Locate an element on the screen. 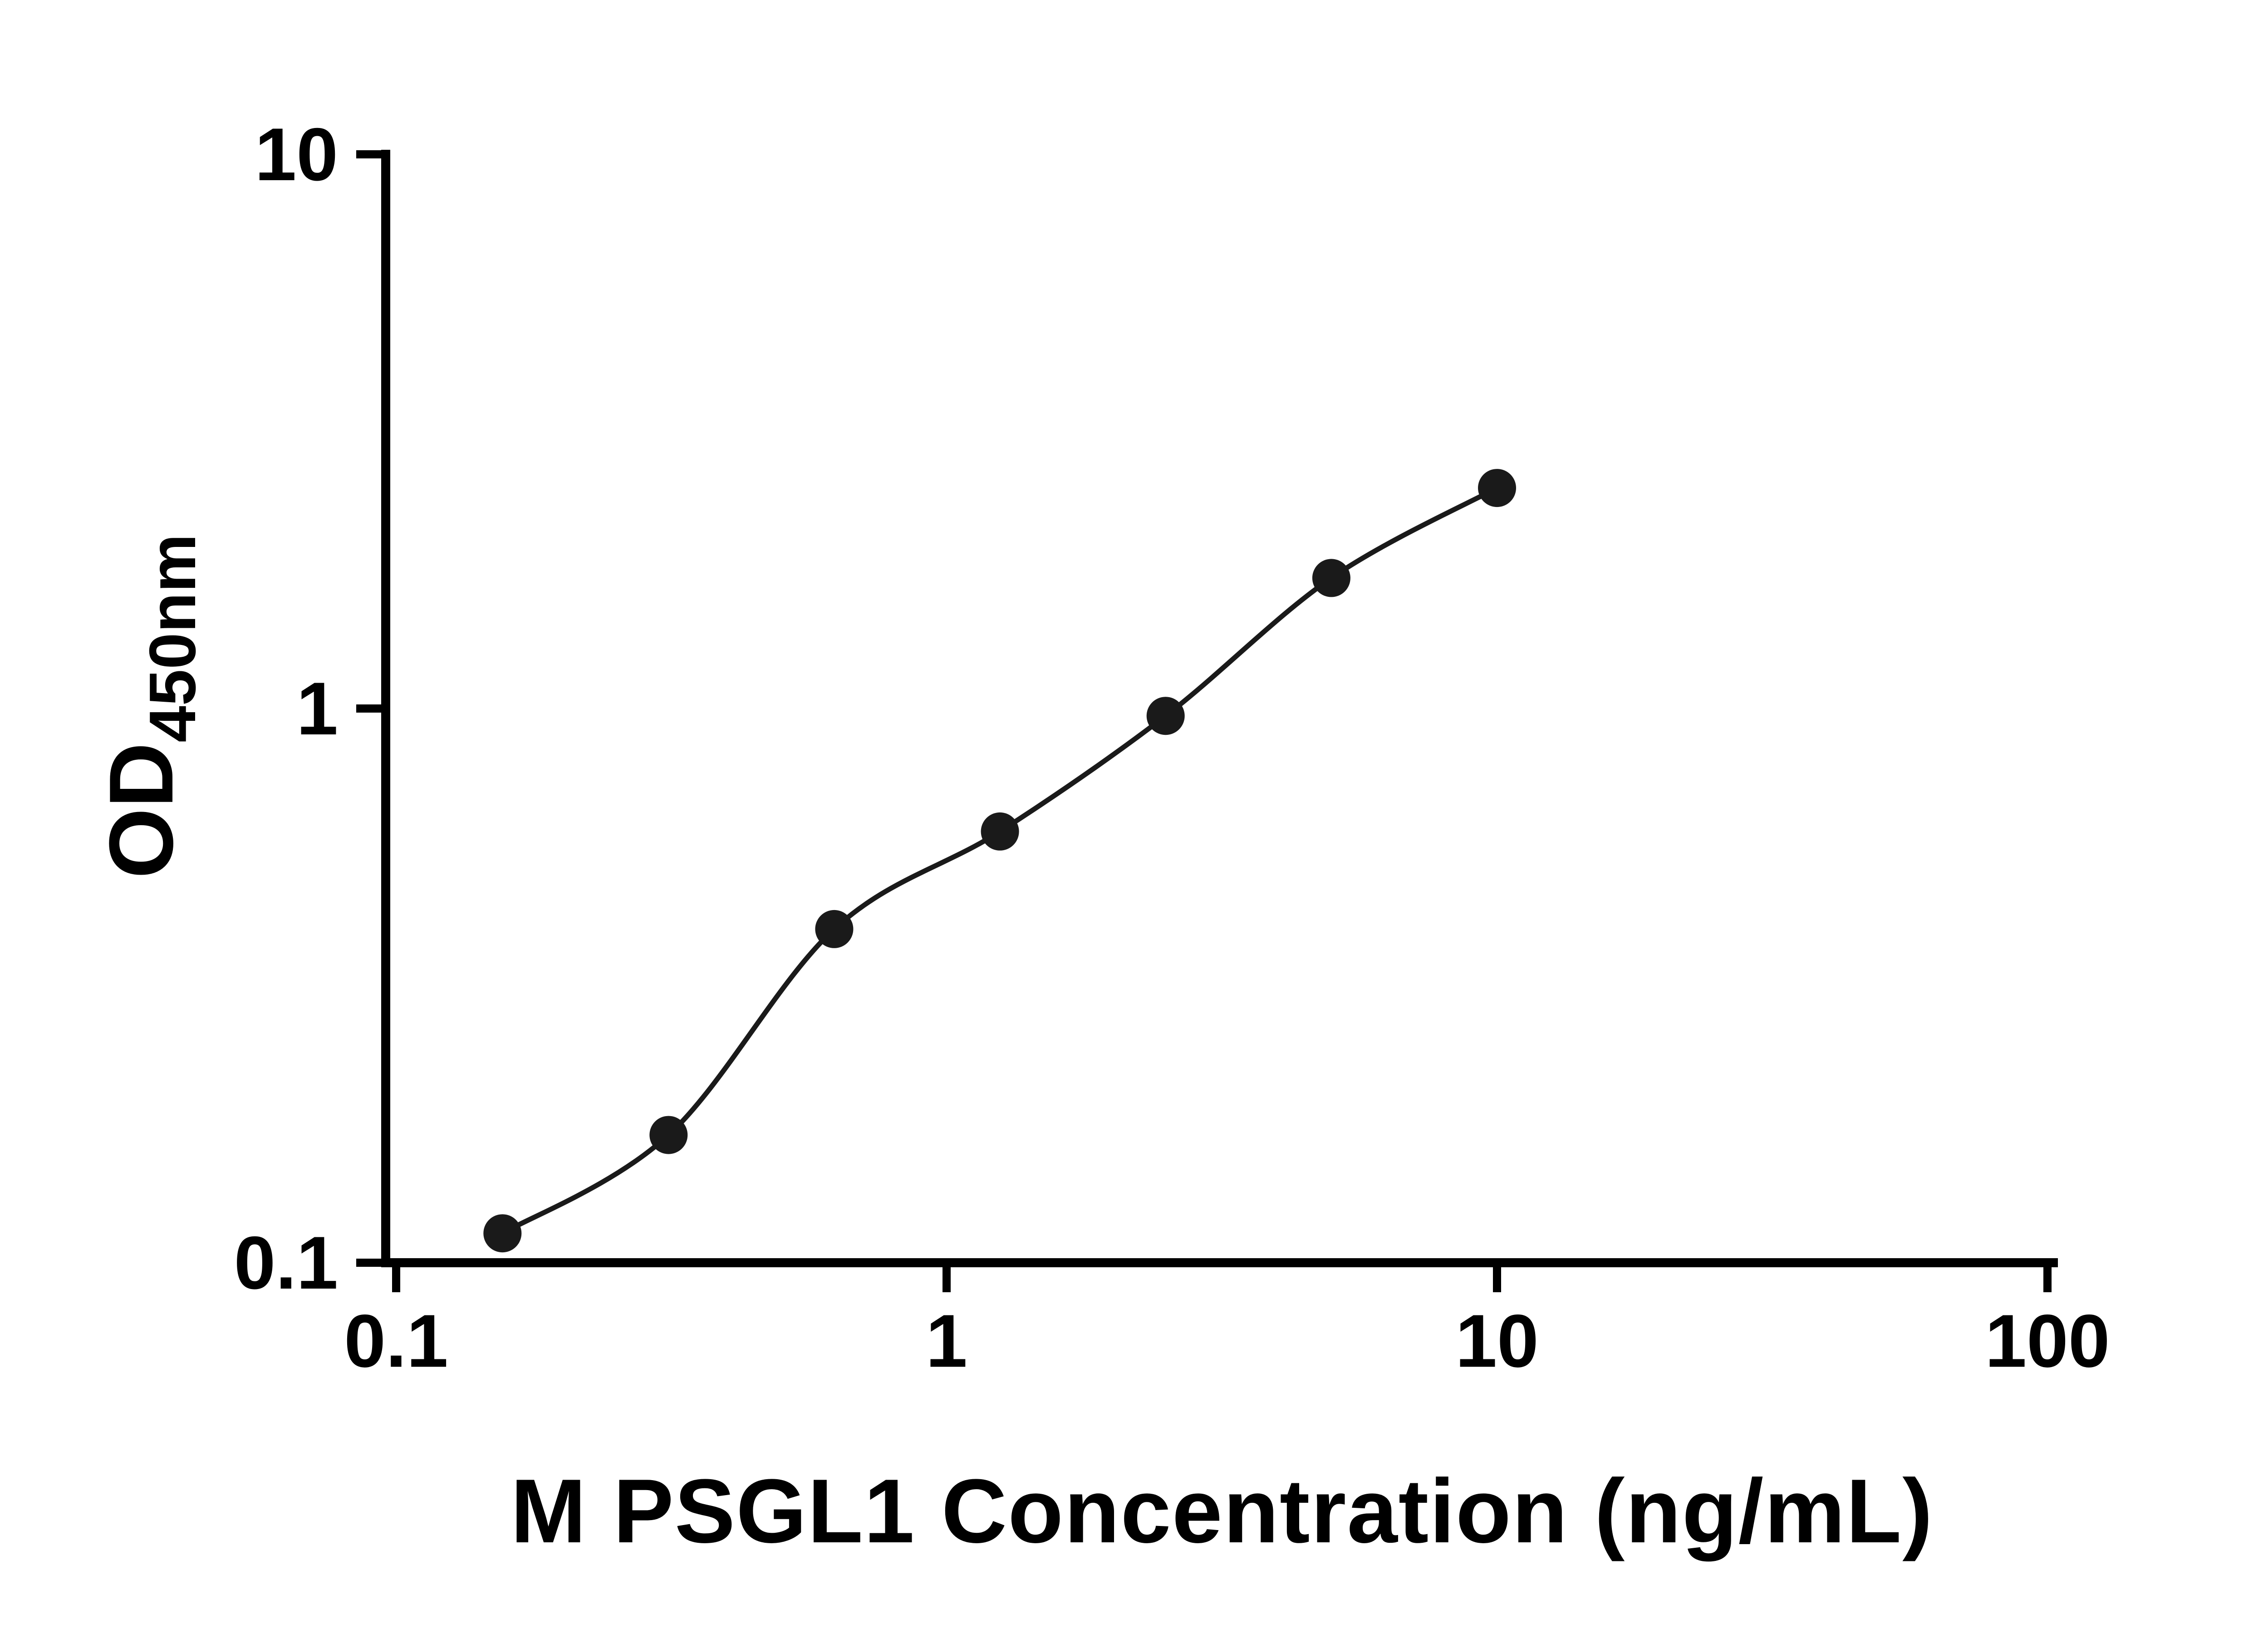 The height and width of the screenshot is (1634, 2268). y-axis-title: OD450nm is located at coordinates (150, 706).